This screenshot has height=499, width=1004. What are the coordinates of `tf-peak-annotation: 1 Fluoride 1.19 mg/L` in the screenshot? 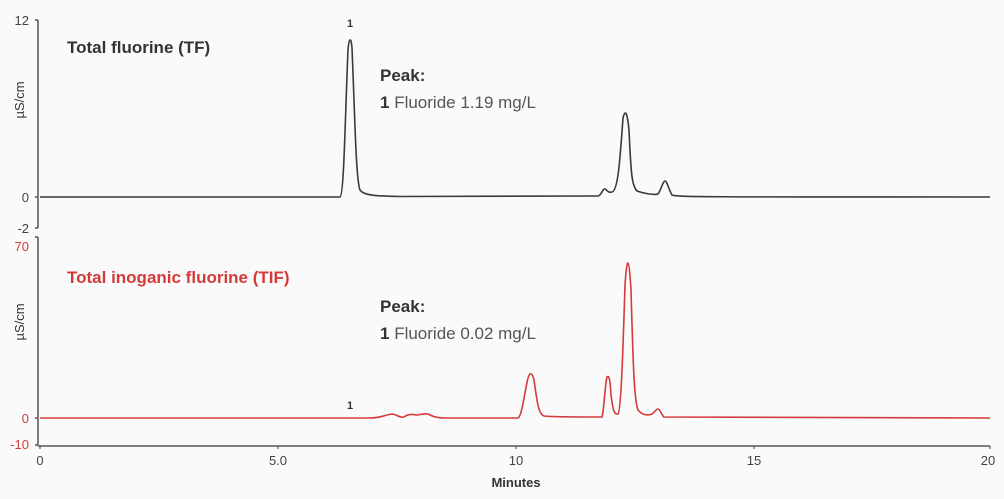 It's located at (458, 102).